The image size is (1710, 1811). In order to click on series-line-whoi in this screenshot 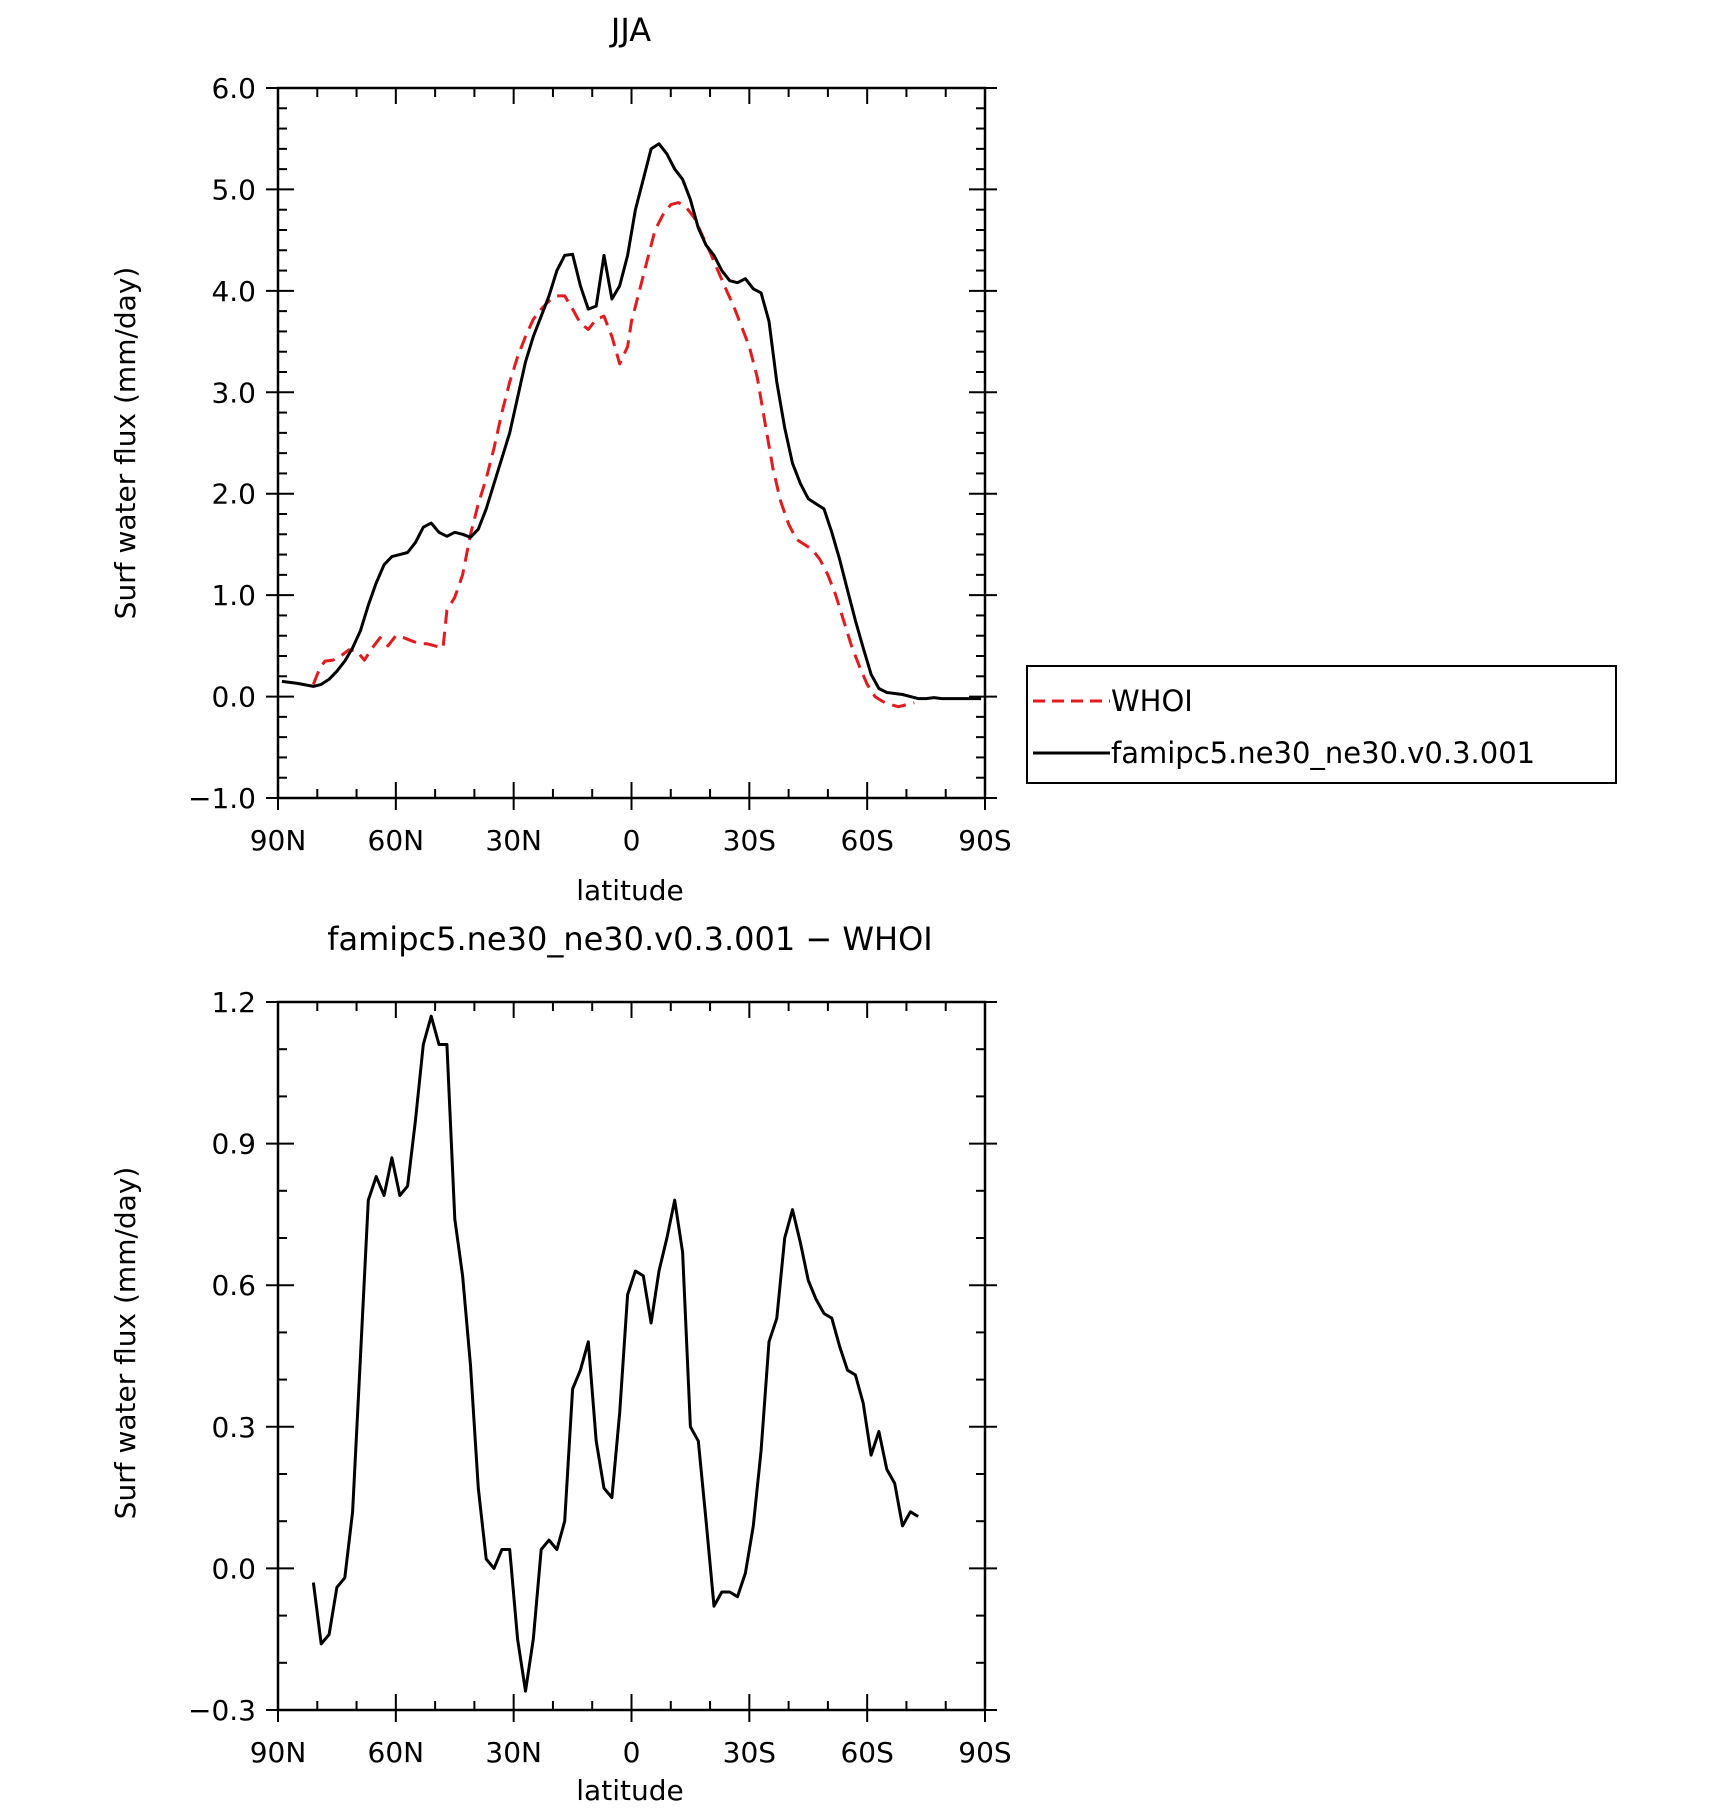, I will do `click(613, 455)`.